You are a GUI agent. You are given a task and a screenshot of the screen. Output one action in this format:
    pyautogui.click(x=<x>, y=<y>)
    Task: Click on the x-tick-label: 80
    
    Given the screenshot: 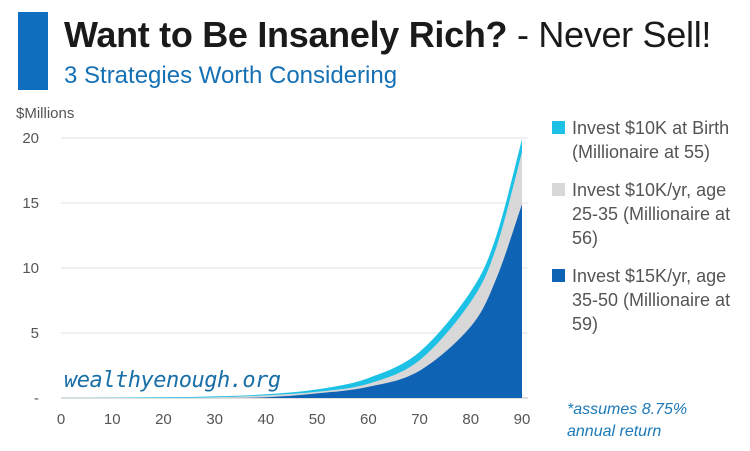 What is the action you would take?
    pyautogui.click(x=470, y=419)
    